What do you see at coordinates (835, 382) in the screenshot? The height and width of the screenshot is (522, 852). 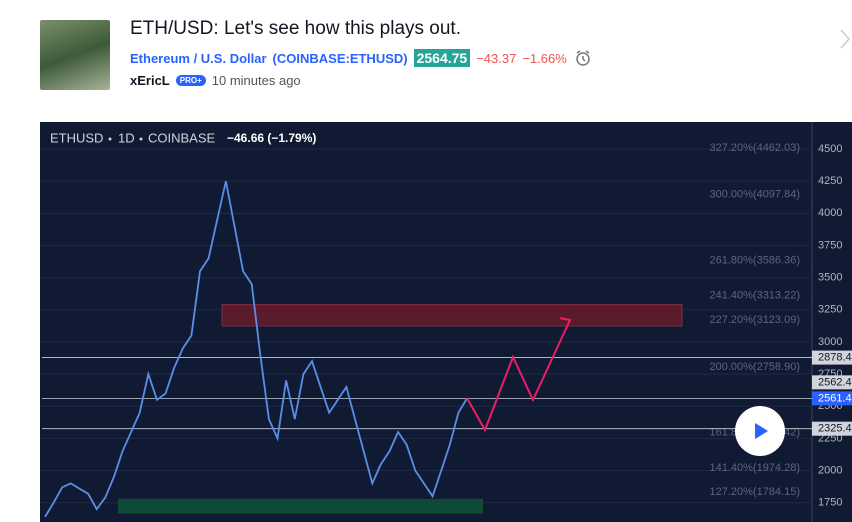 I see `price-tag: 2562.4` at bounding box center [835, 382].